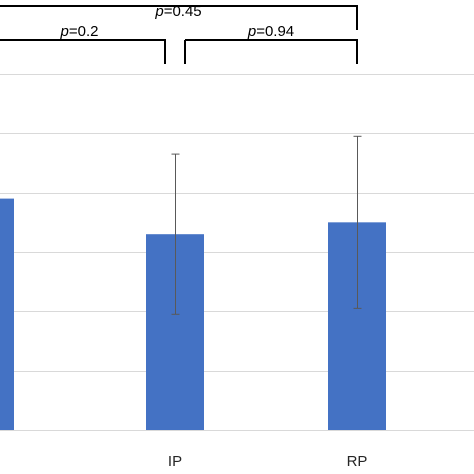 This screenshot has height=474, width=474. What do you see at coordinates (79, 31) in the screenshot?
I see `p-value-label: p=0.2` at bounding box center [79, 31].